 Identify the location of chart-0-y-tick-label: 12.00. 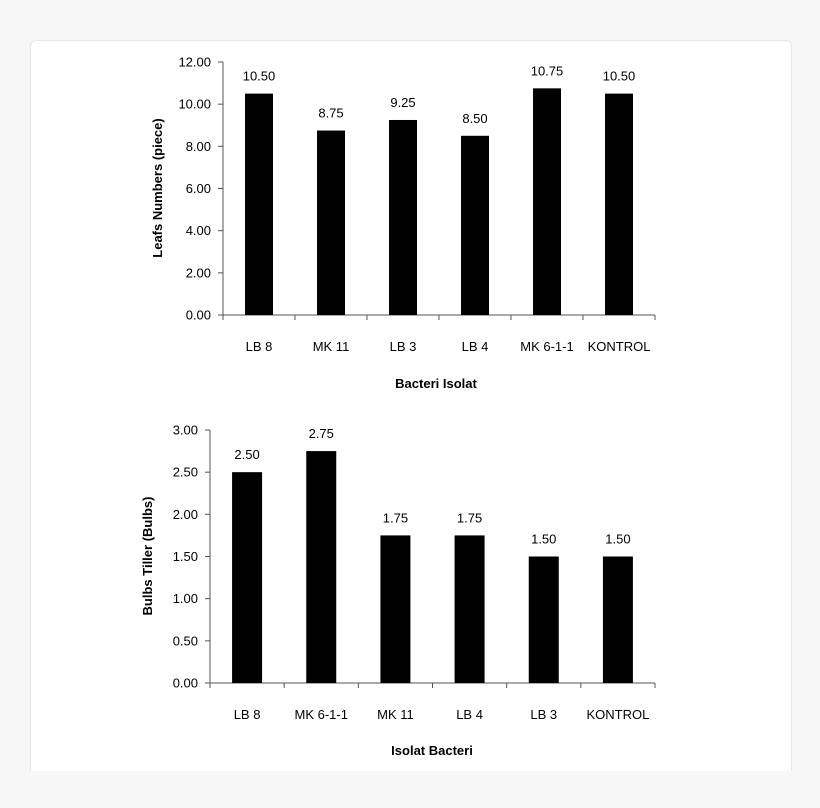
(194, 62).